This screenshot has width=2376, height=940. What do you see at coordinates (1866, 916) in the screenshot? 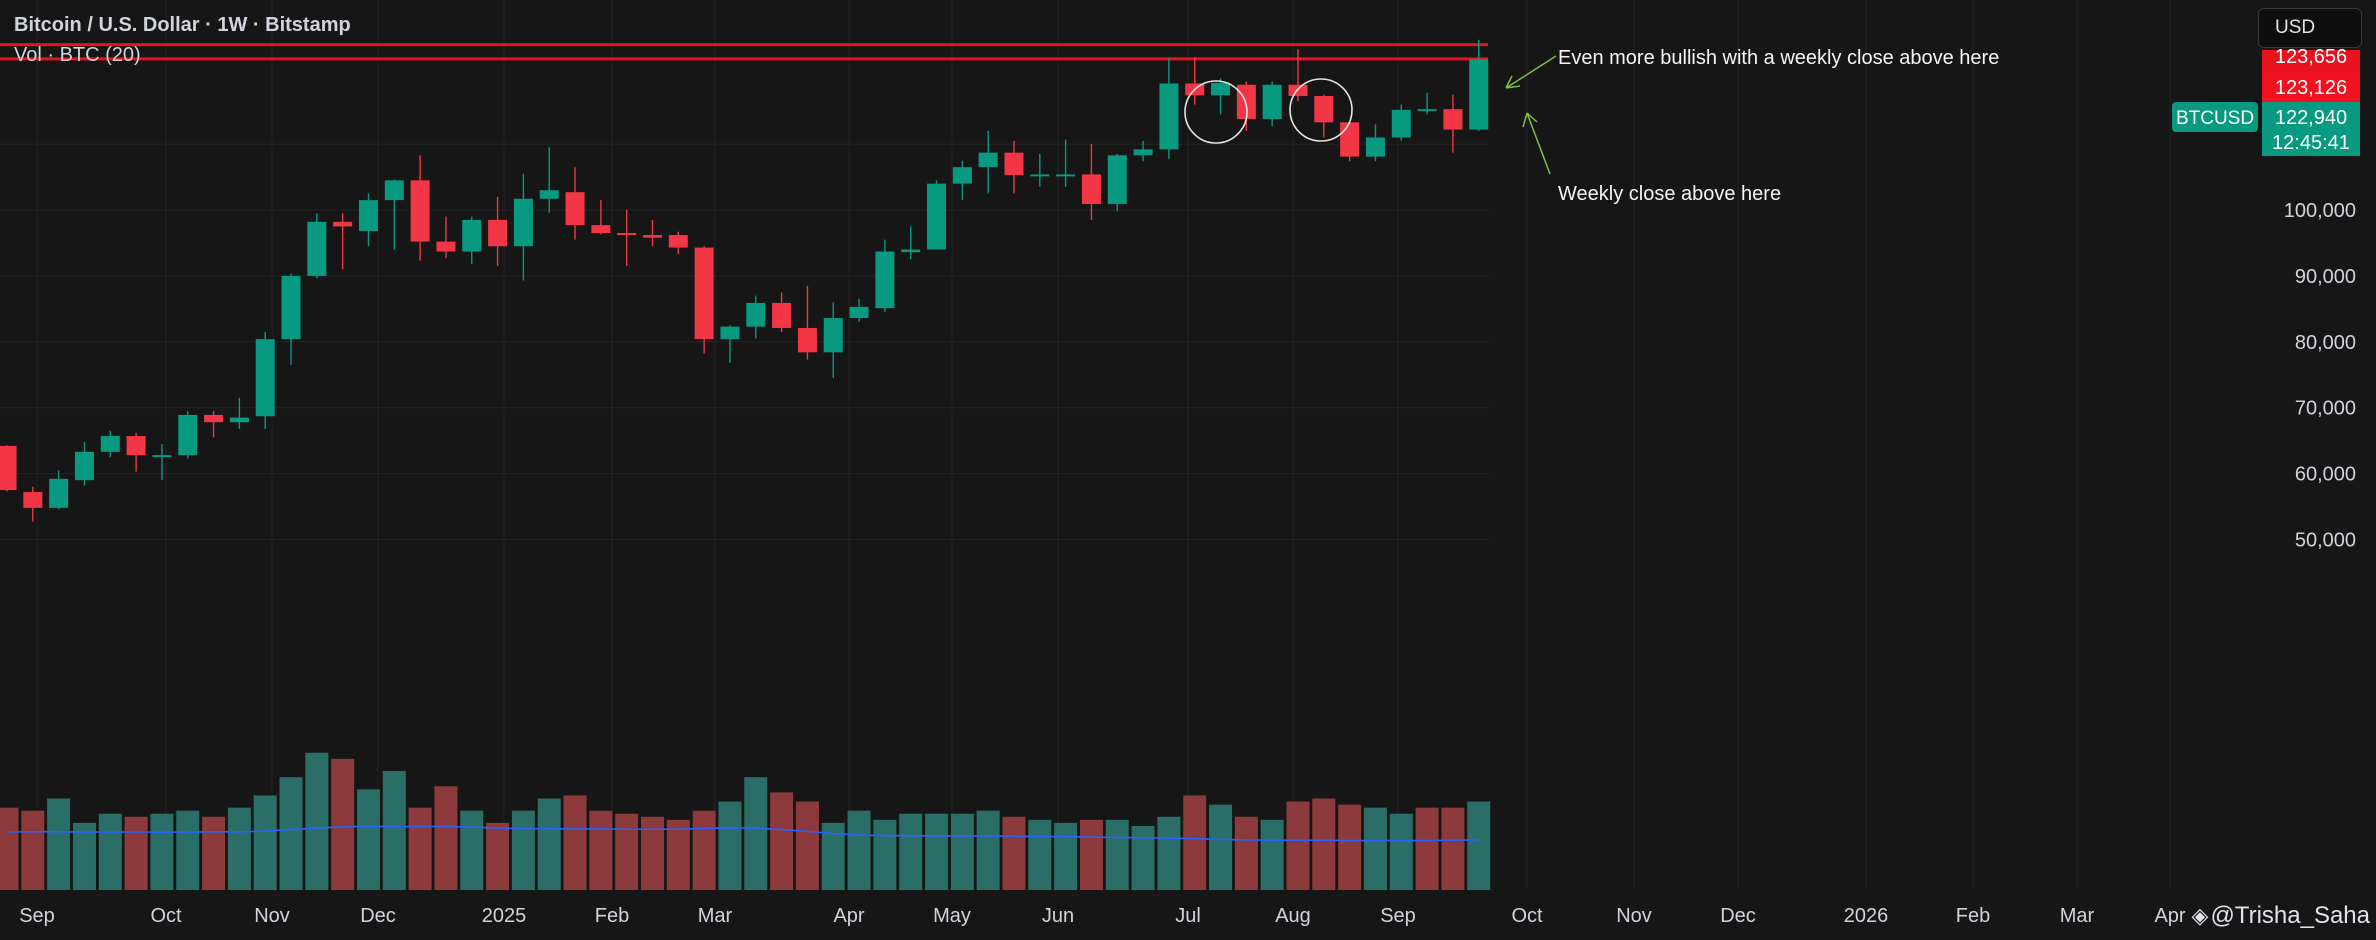
I see `x-axis-tick-label: 2026` at bounding box center [1866, 916].